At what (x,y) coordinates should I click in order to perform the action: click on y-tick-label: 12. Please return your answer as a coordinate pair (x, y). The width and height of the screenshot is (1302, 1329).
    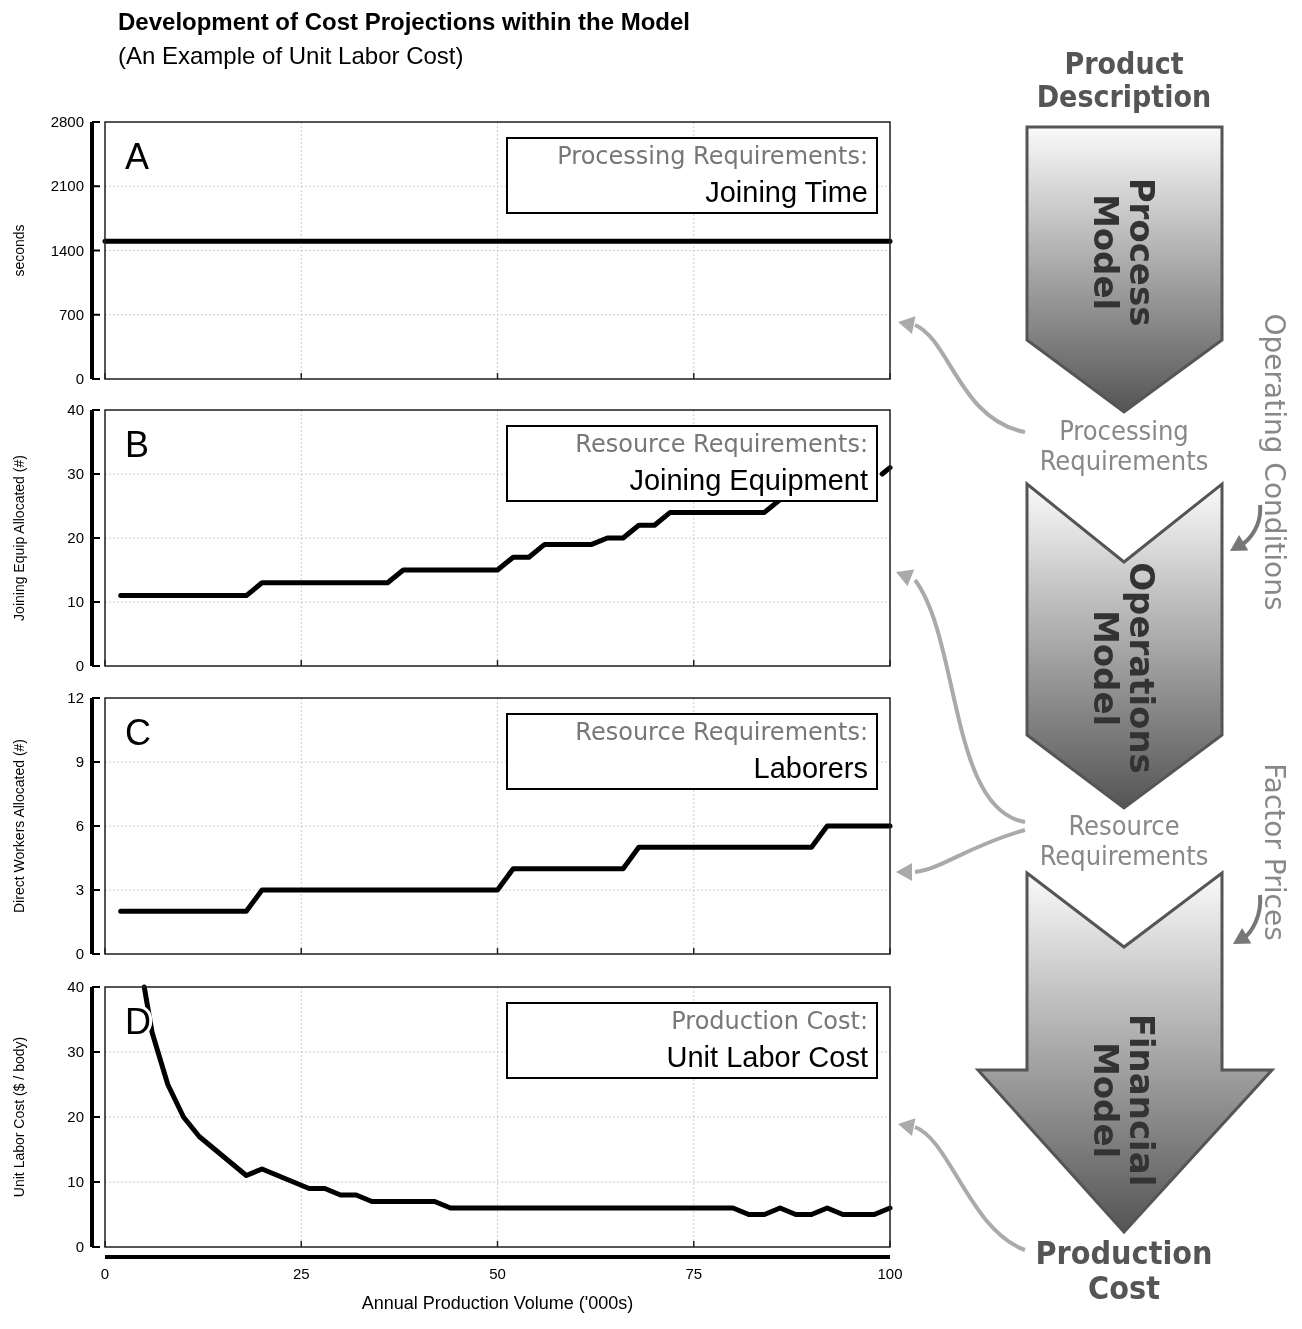
    Looking at the image, I should click on (75, 697).